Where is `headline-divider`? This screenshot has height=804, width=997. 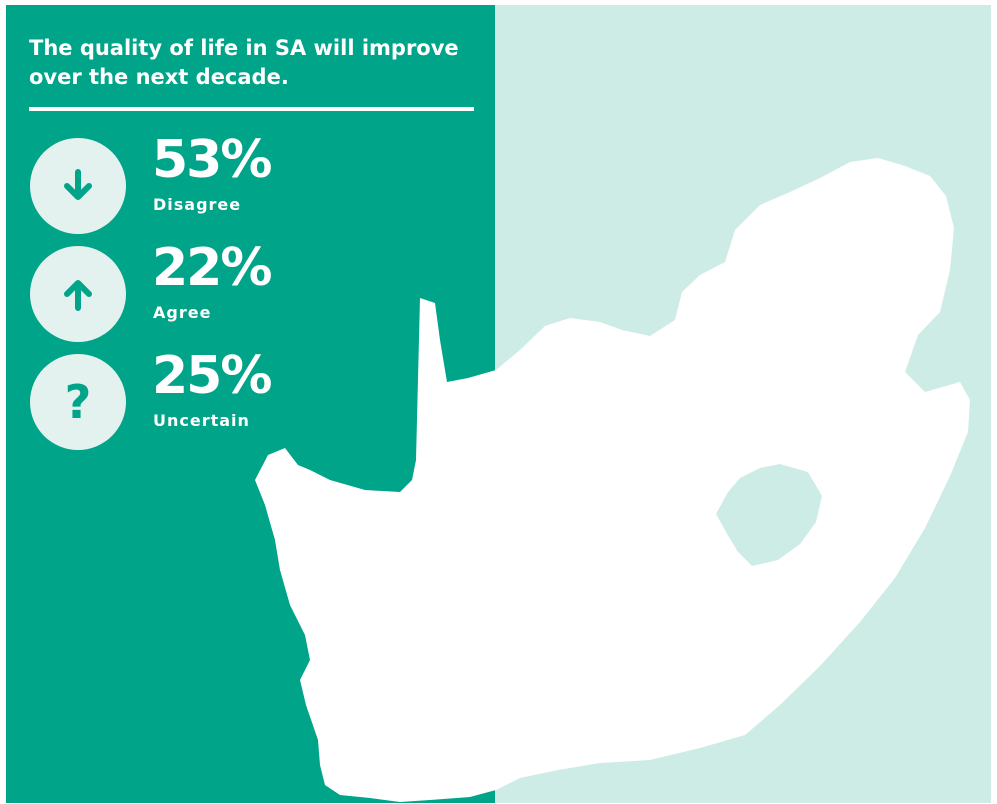
headline-divider is located at coordinates (251, 109).